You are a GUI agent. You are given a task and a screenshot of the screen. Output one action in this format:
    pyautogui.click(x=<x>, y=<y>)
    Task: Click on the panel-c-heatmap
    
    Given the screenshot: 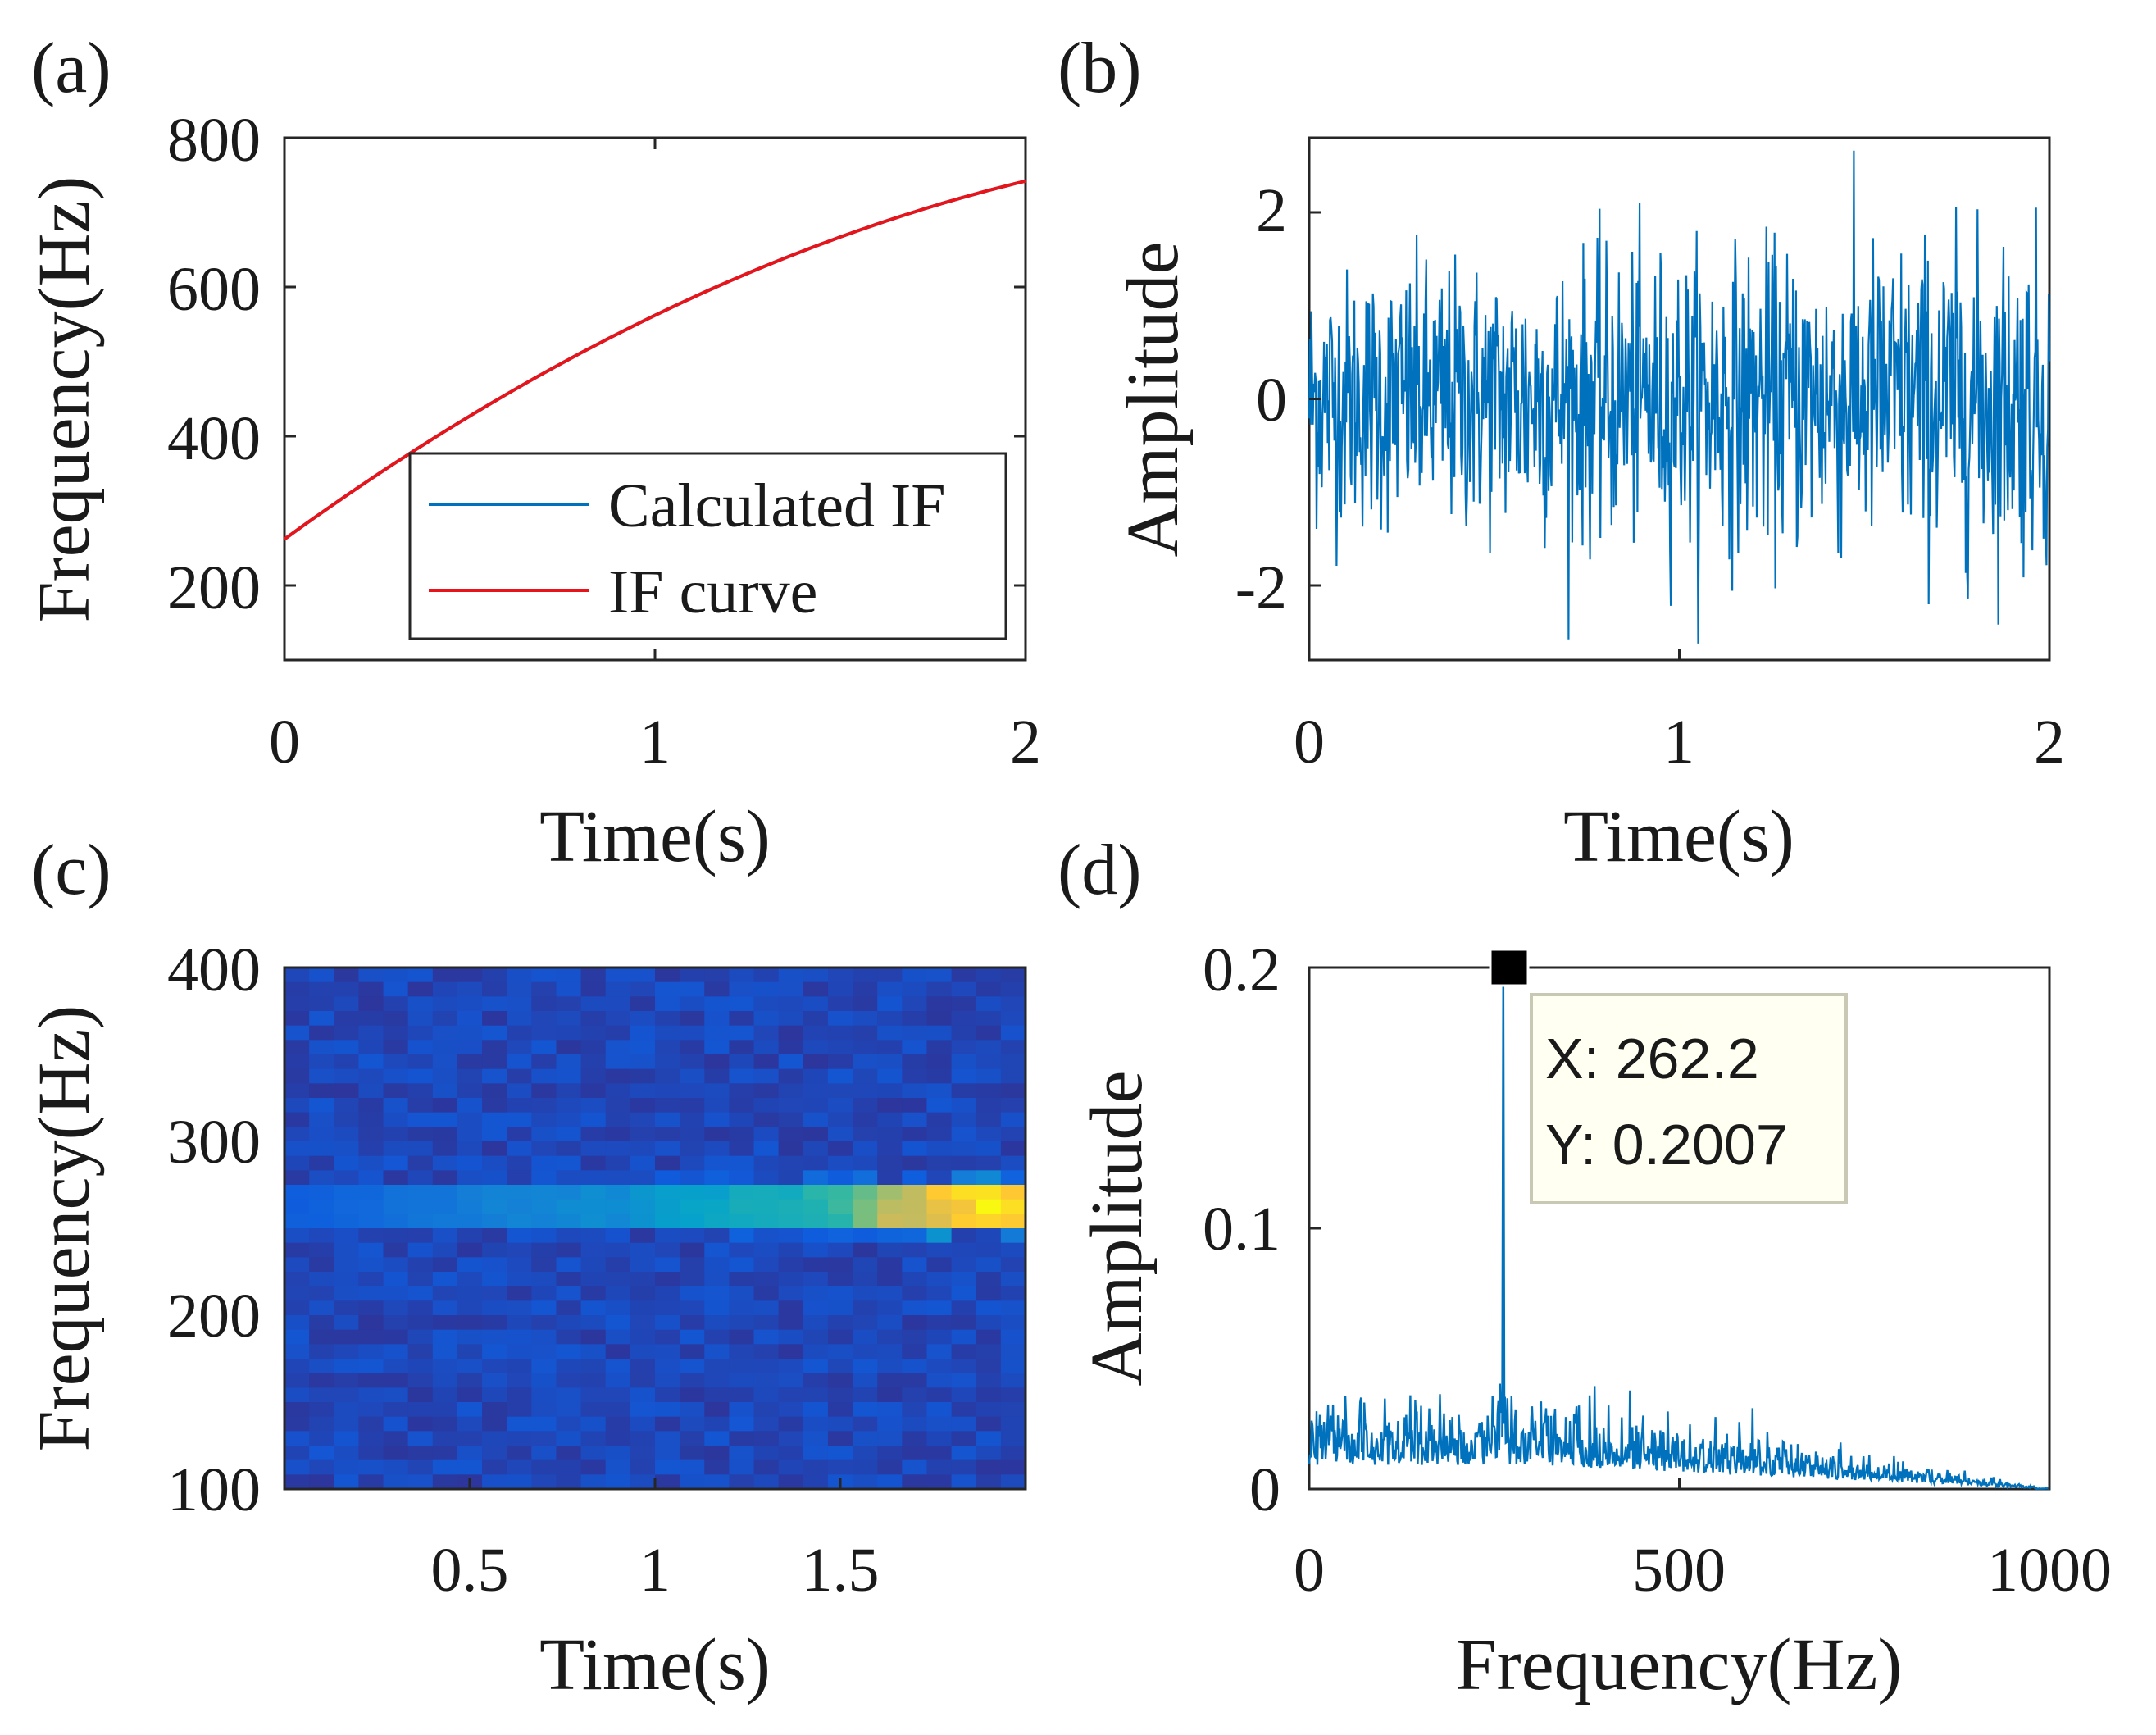 What is the action you would take?
    pyautogui.click(x=655, y=1229)
    